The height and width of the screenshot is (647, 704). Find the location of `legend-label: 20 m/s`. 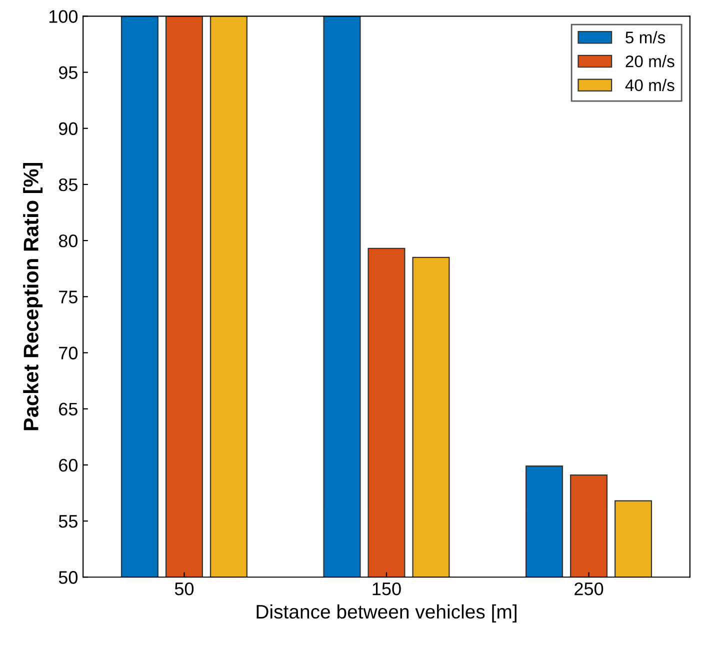

legend-label: 20 m/s is located at coordinates (650, 61).